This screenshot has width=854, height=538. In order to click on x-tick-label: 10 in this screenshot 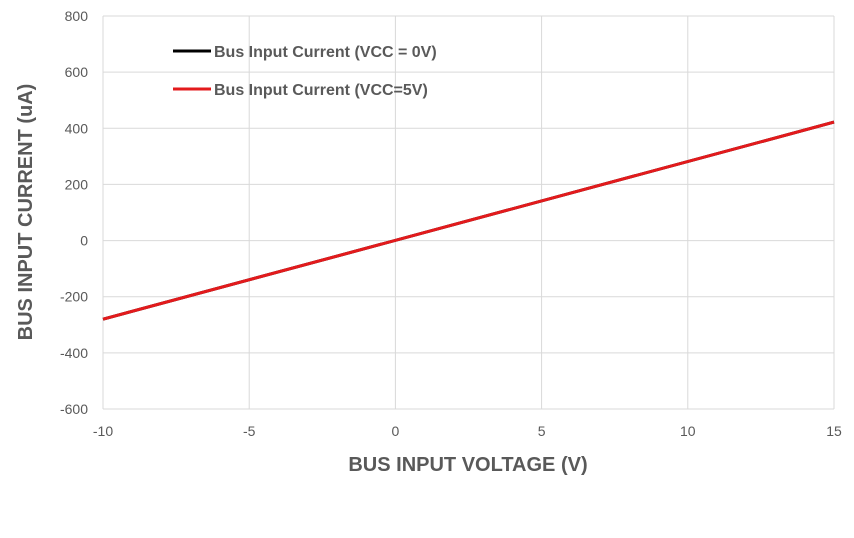, I will do `click(688, 431)`.